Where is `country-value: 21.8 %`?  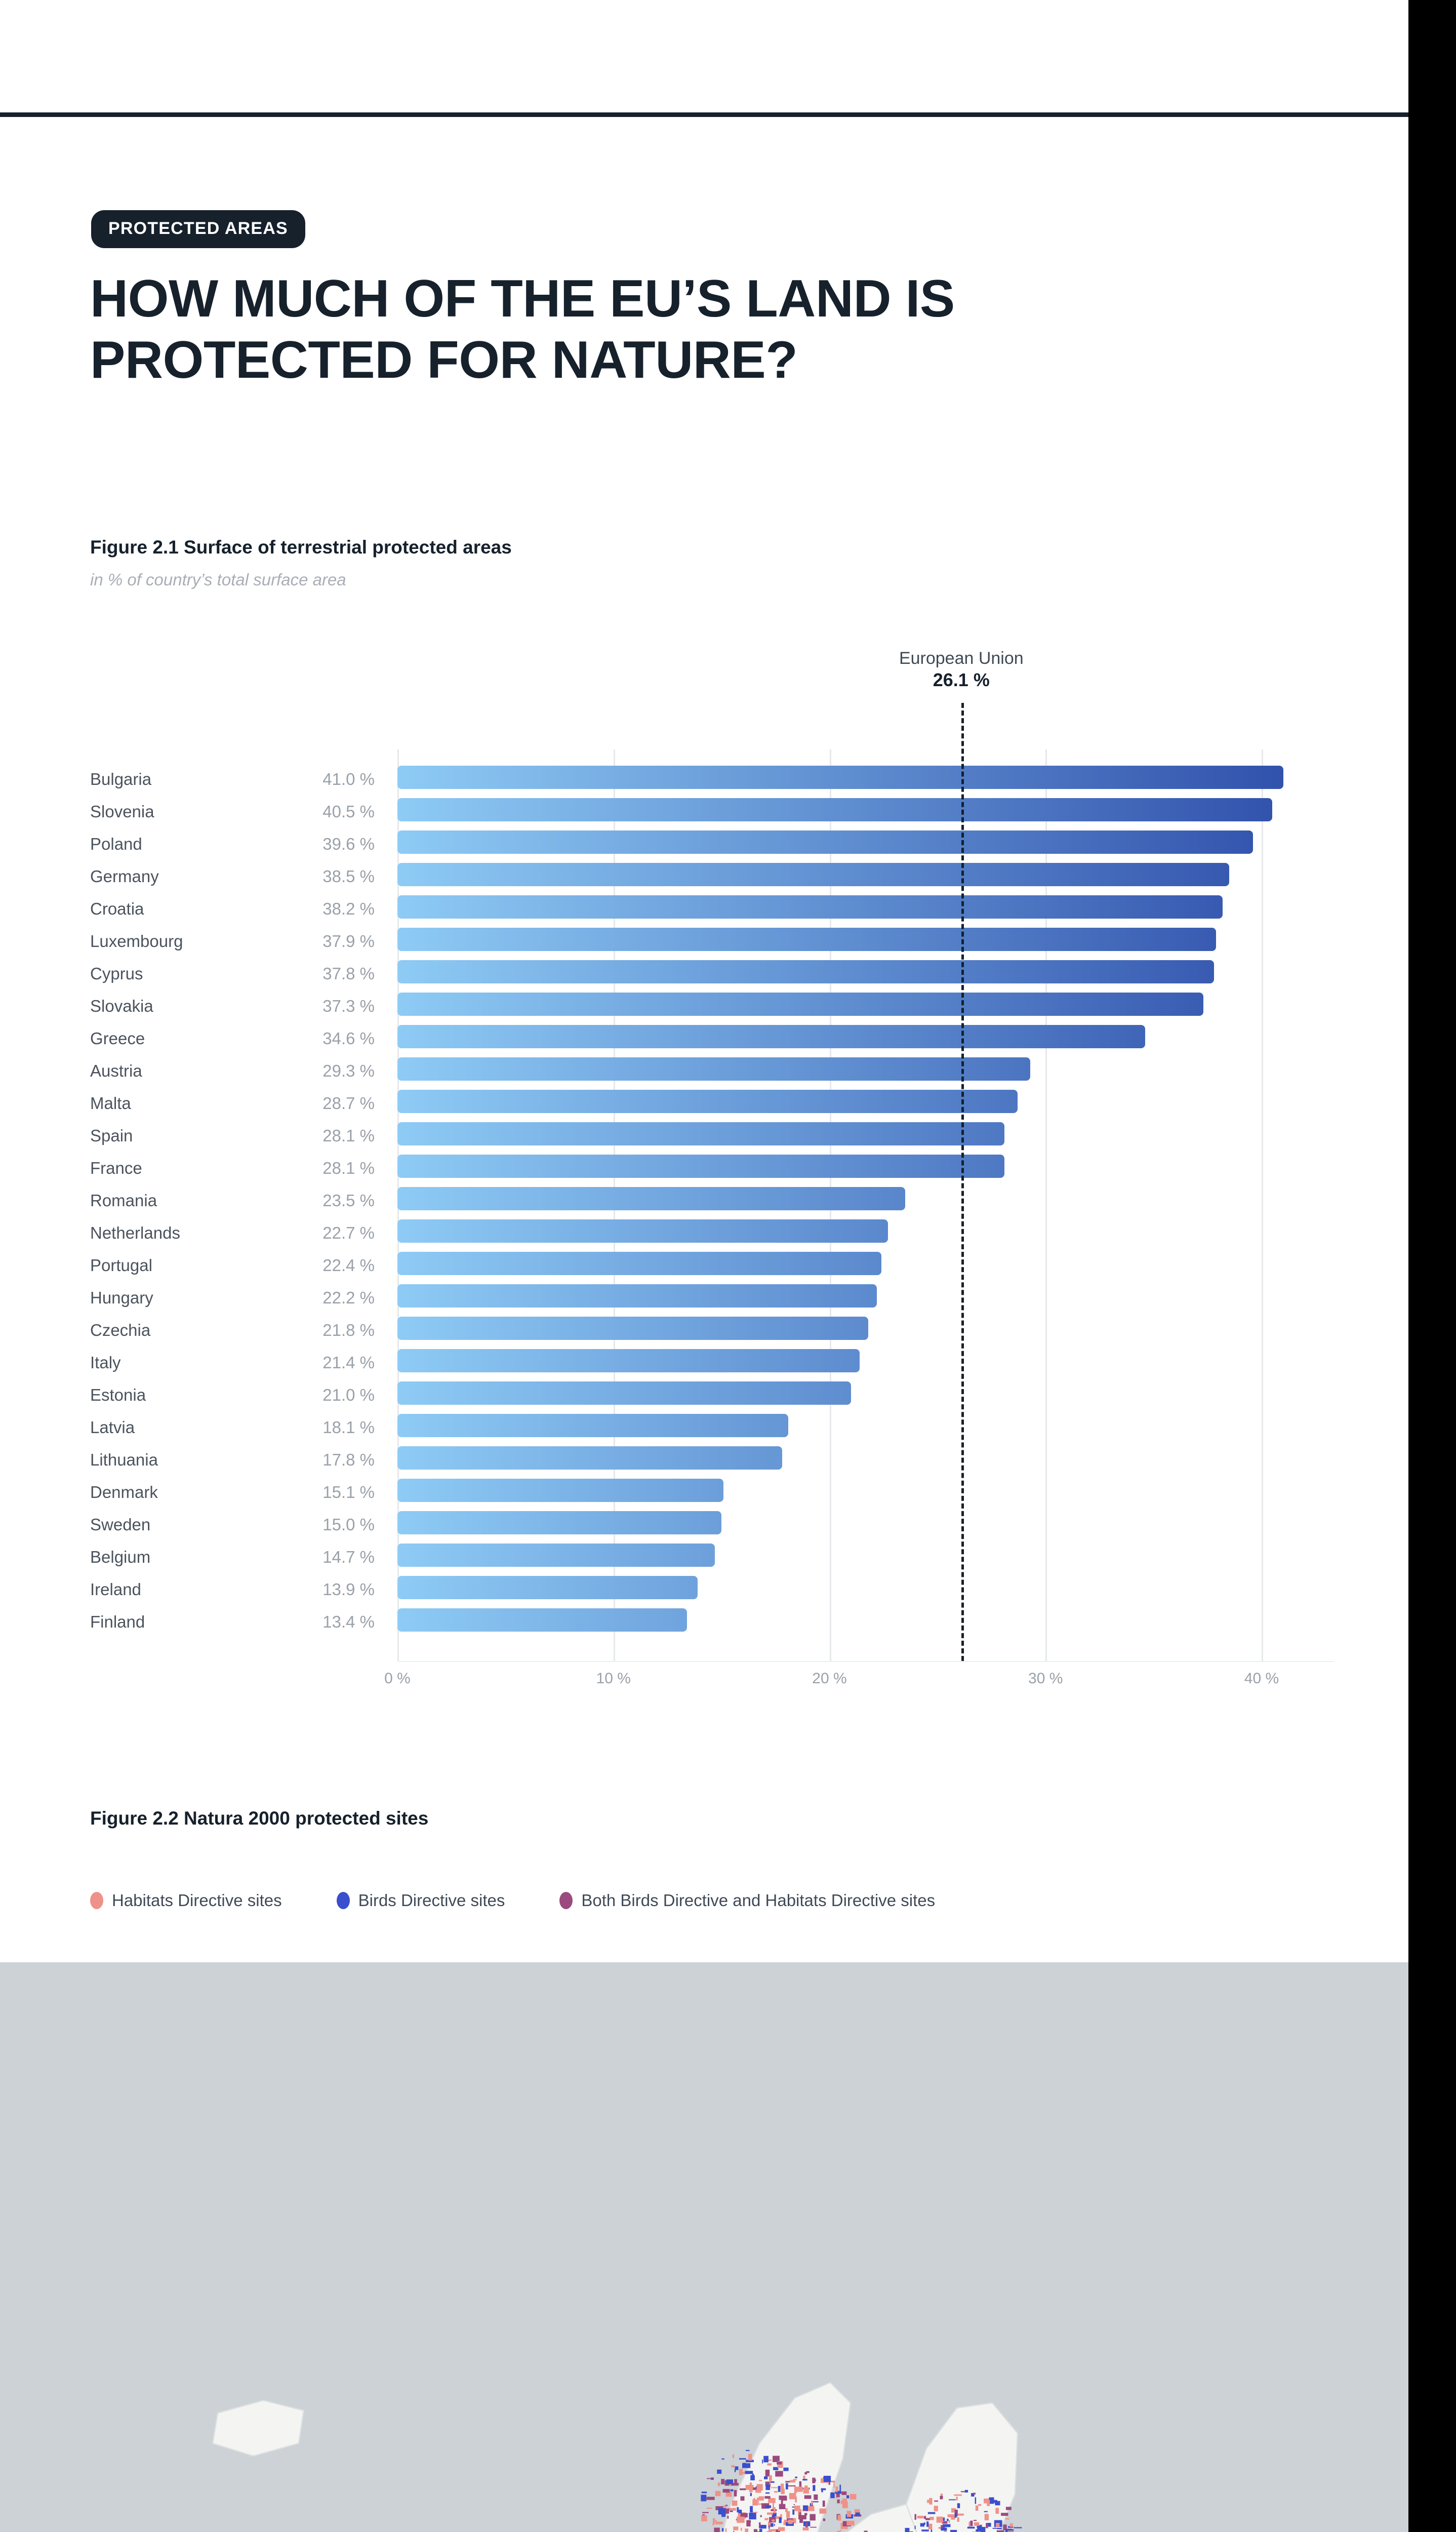
country-value: 21.8 % is located at coordinates (348, 1330).